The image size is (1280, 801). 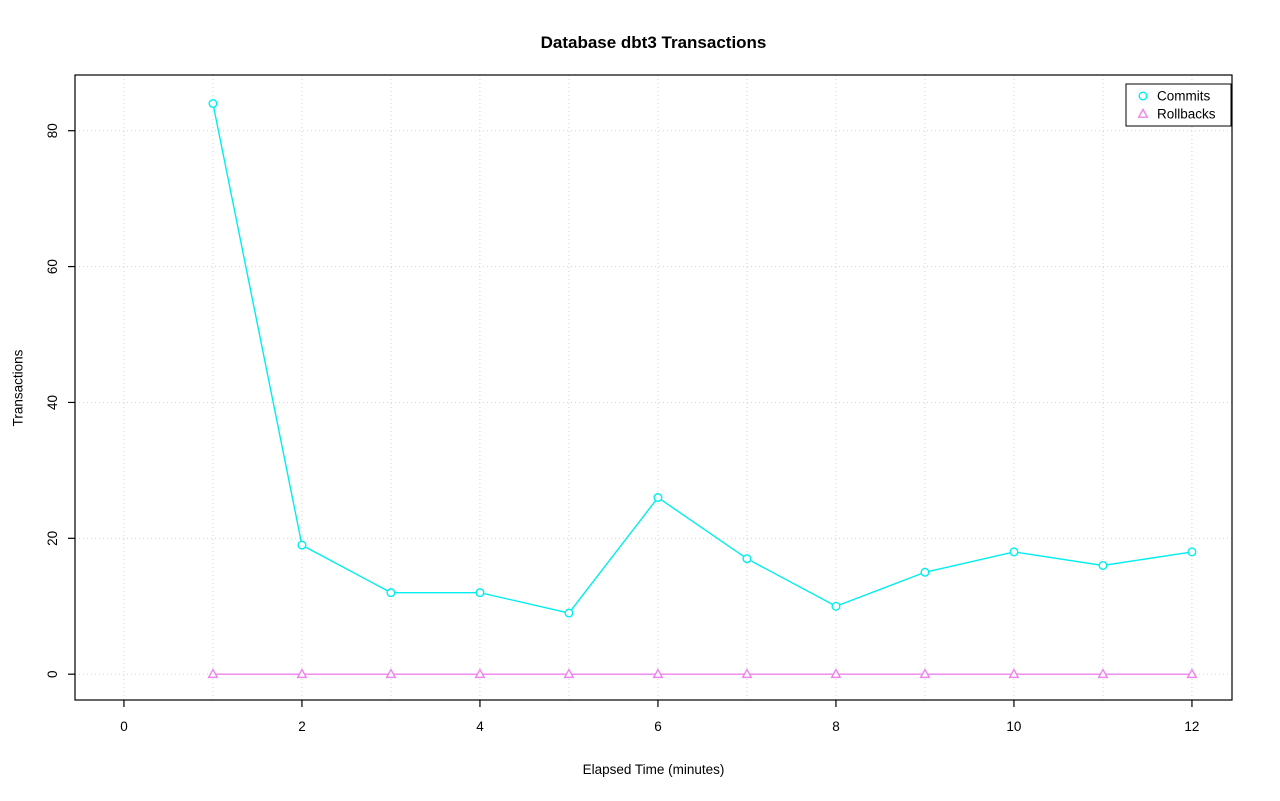 What do you see at coordinates (18, 388) in the screenshot?
I see `y-axis-title: Transactions` at bounding box center [18, 388].